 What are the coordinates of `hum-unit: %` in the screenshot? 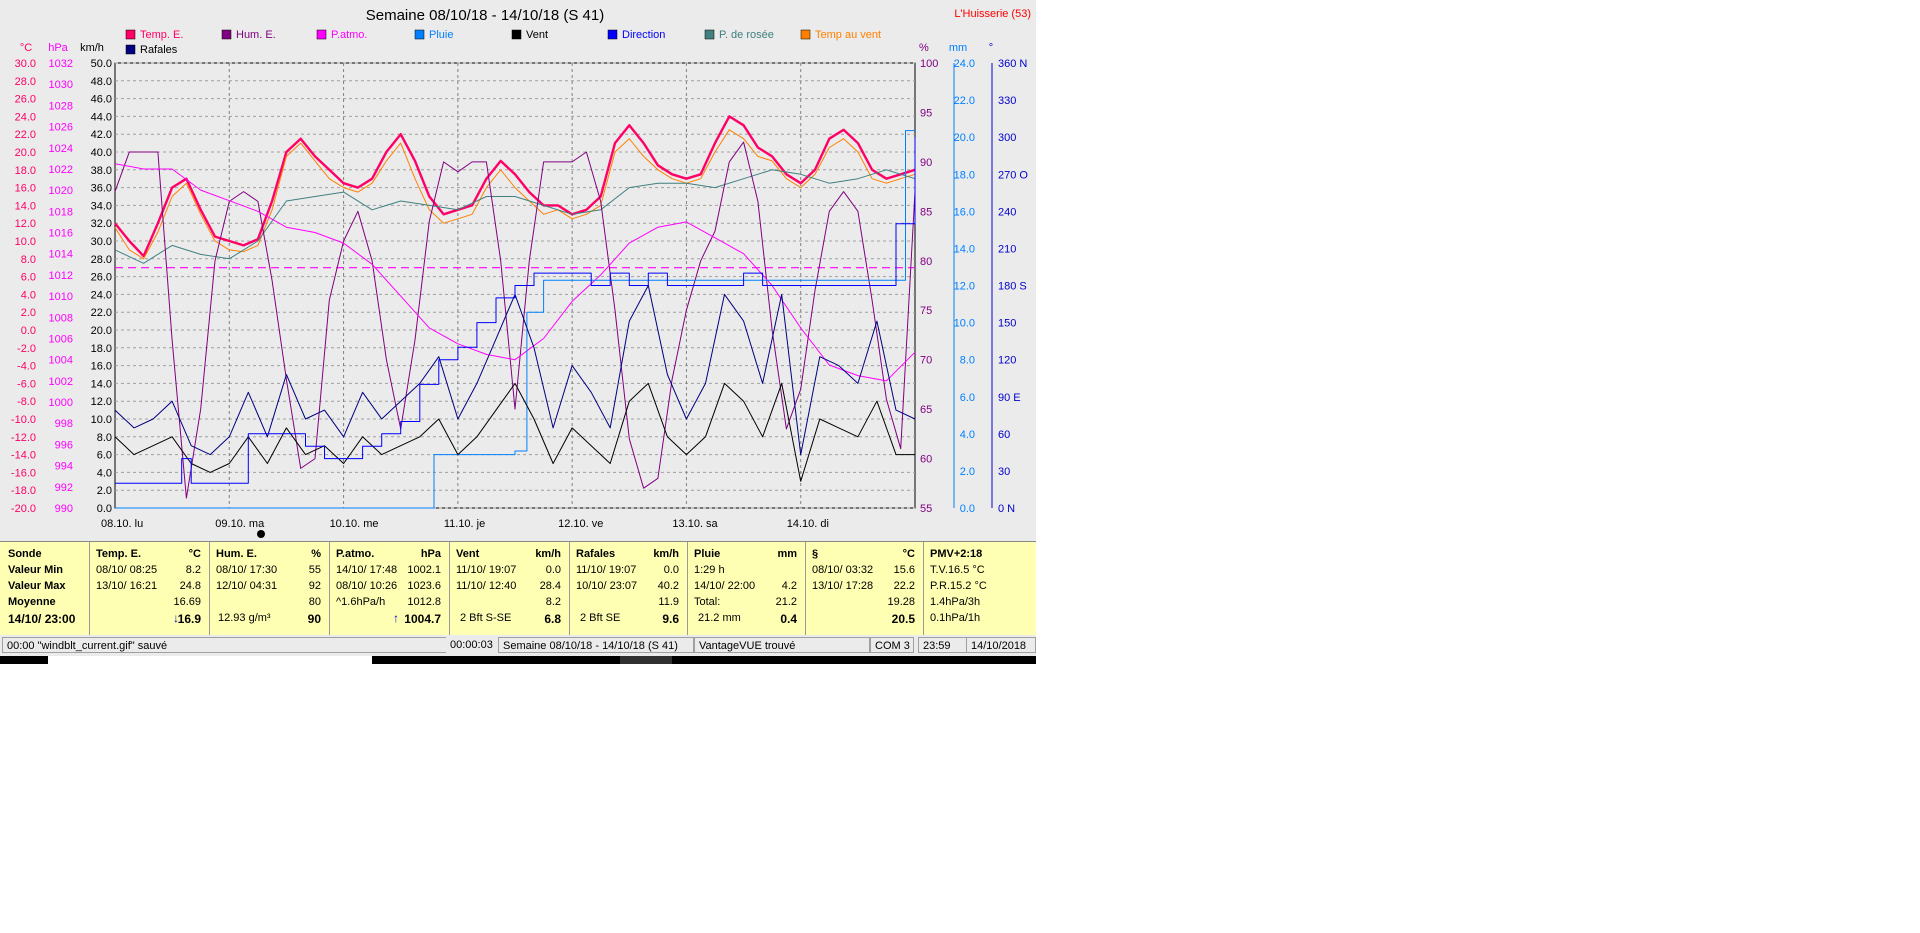 It's located at (316, 554).